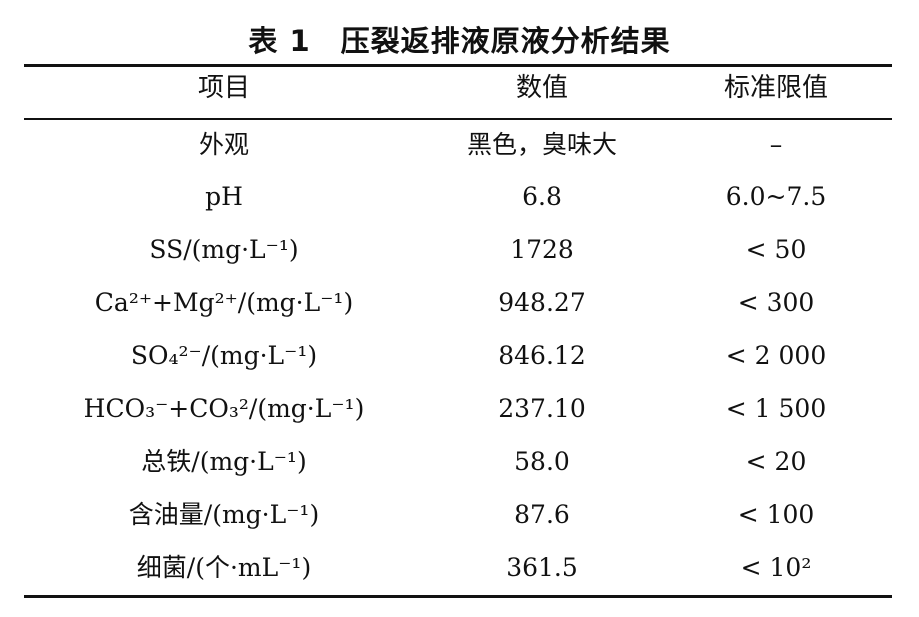 The height and width of the screenshot is (617, 919). I want to click on row-item: 总铁/(mg·L⁻¹), so click(224, 461).